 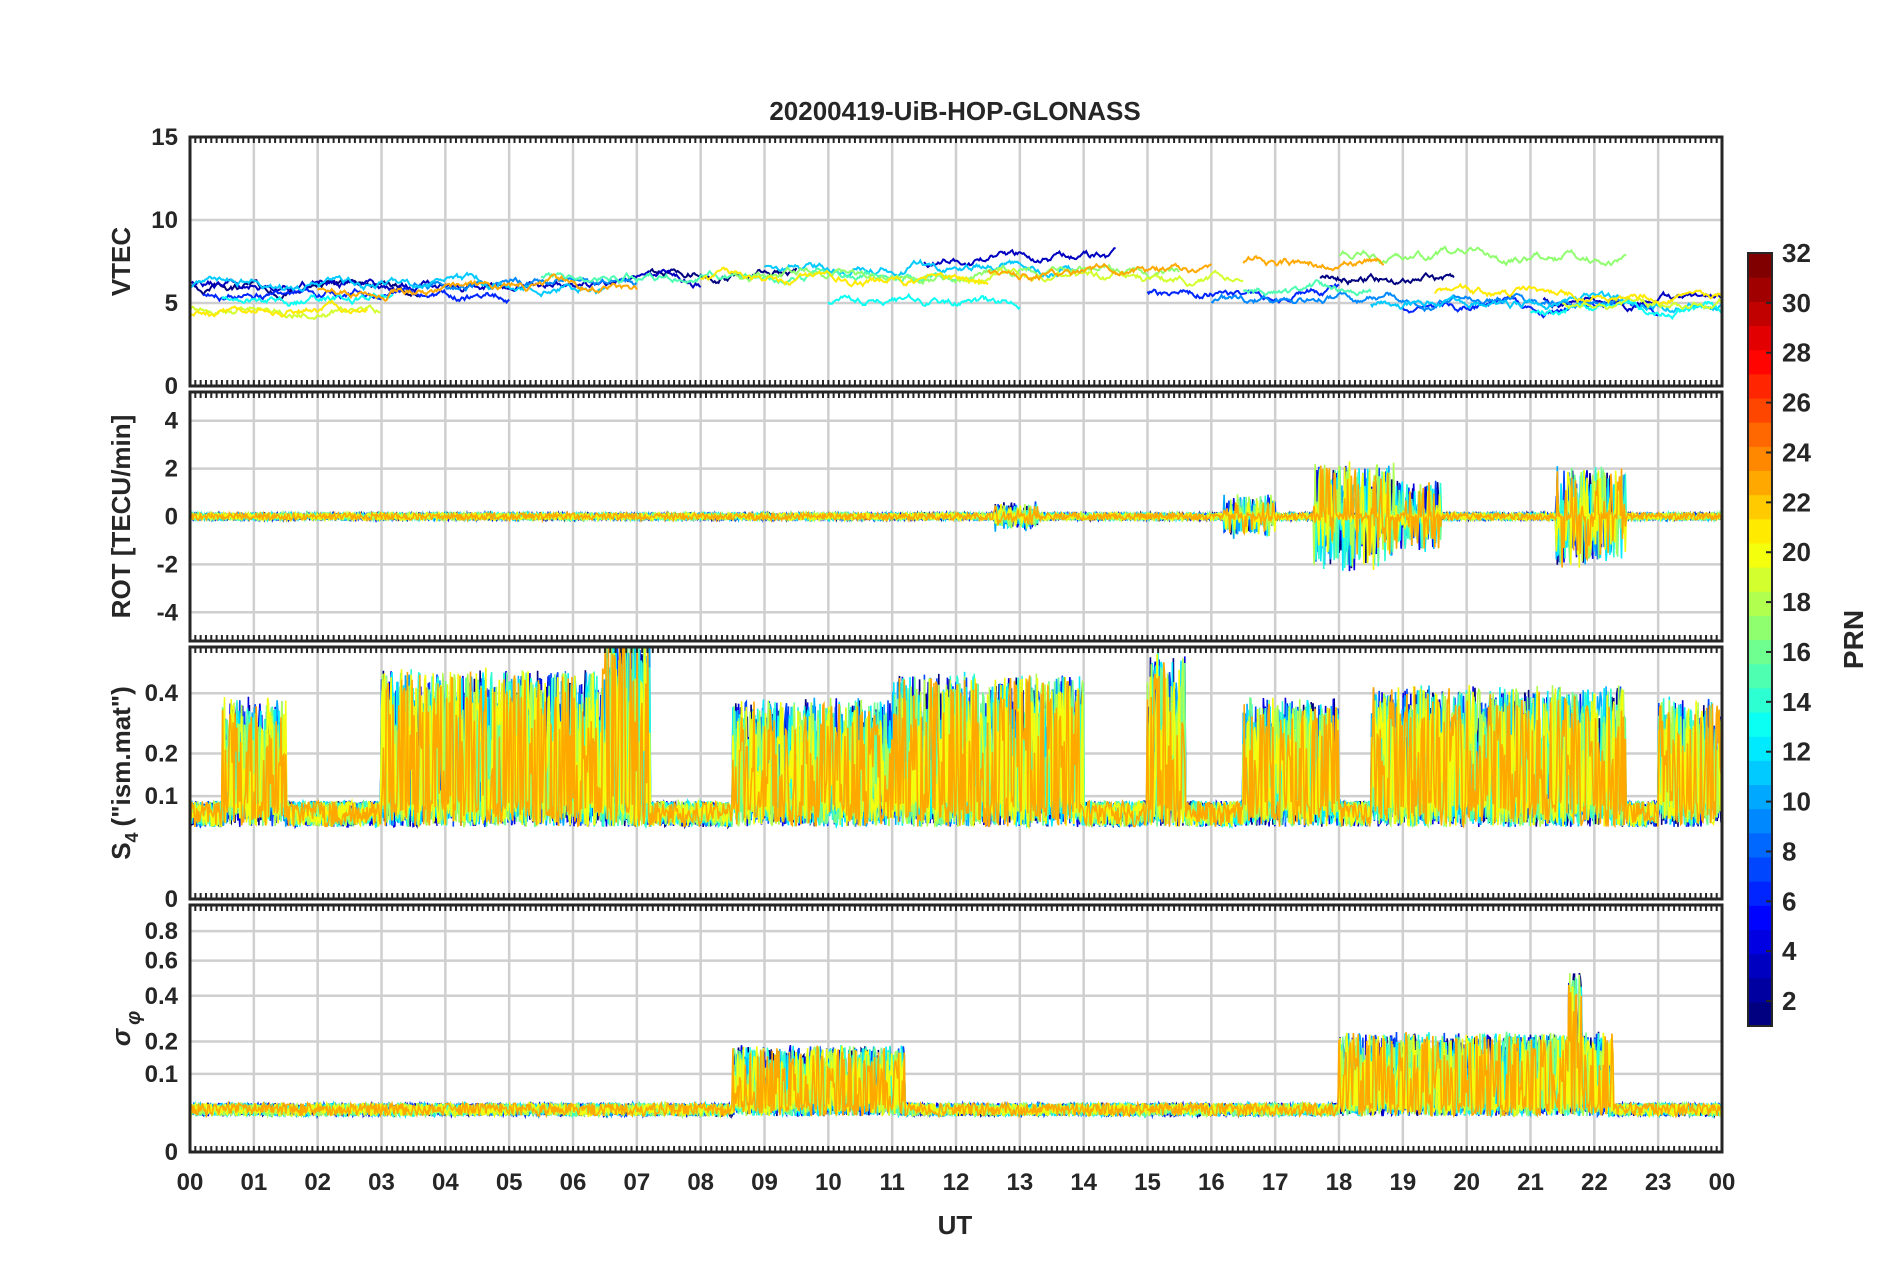 I want to click on colorbar-label: PRN, so click(x=1853, y=639).